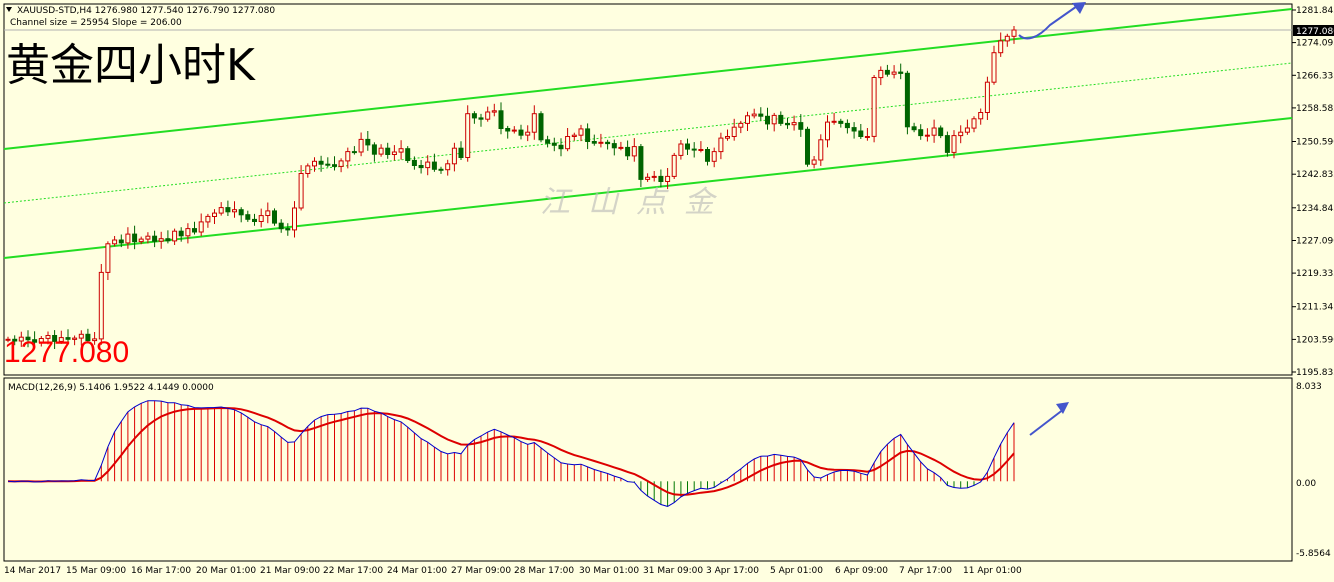 The image size is (1334, 582). What do you see at coordinates (514, 453) in the screenshot?
I see `macd-histogram` at bounding box center [514, 453].